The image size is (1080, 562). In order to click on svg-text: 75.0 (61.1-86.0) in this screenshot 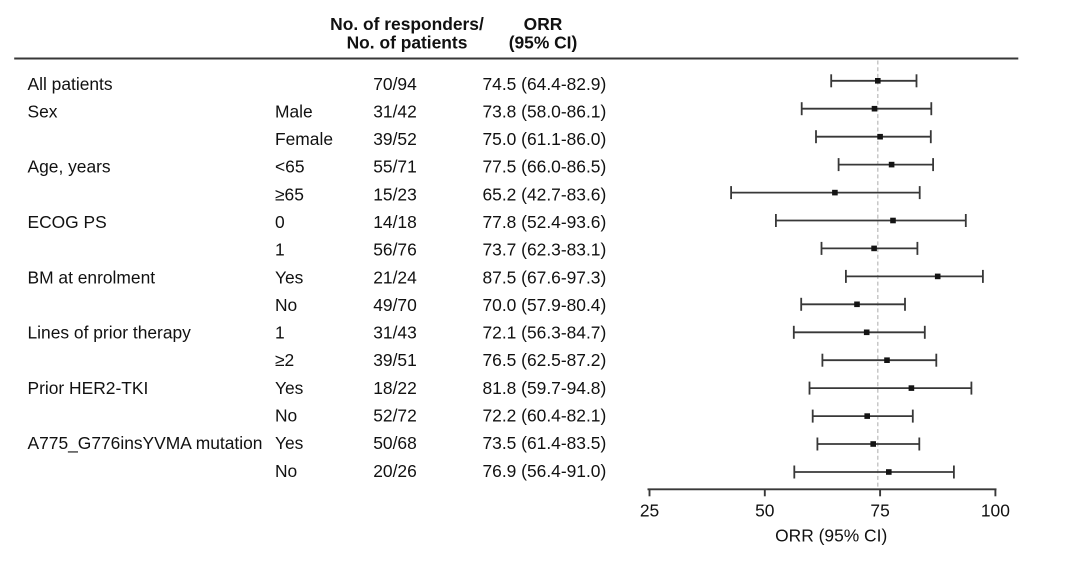, I will do `click(545, 139)`.